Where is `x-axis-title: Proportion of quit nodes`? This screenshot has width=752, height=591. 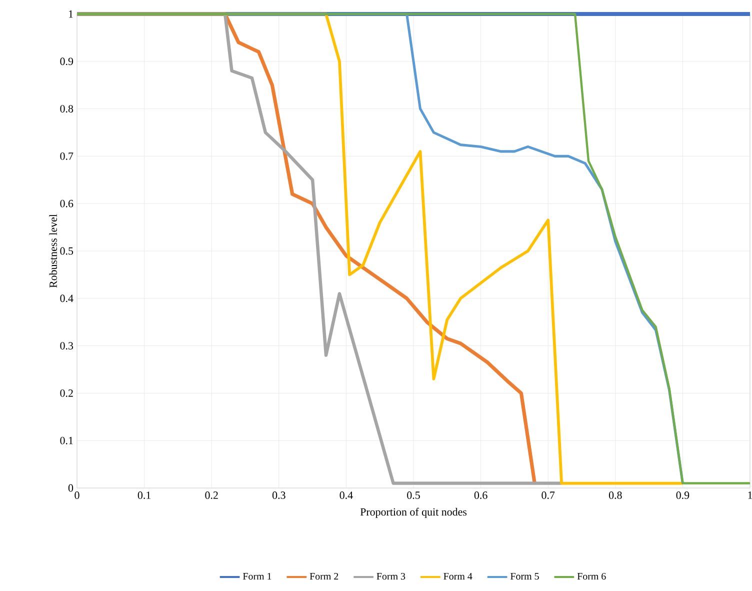
x-axis-title: Proportion of quit nodes is located at coordinates (413, 513).